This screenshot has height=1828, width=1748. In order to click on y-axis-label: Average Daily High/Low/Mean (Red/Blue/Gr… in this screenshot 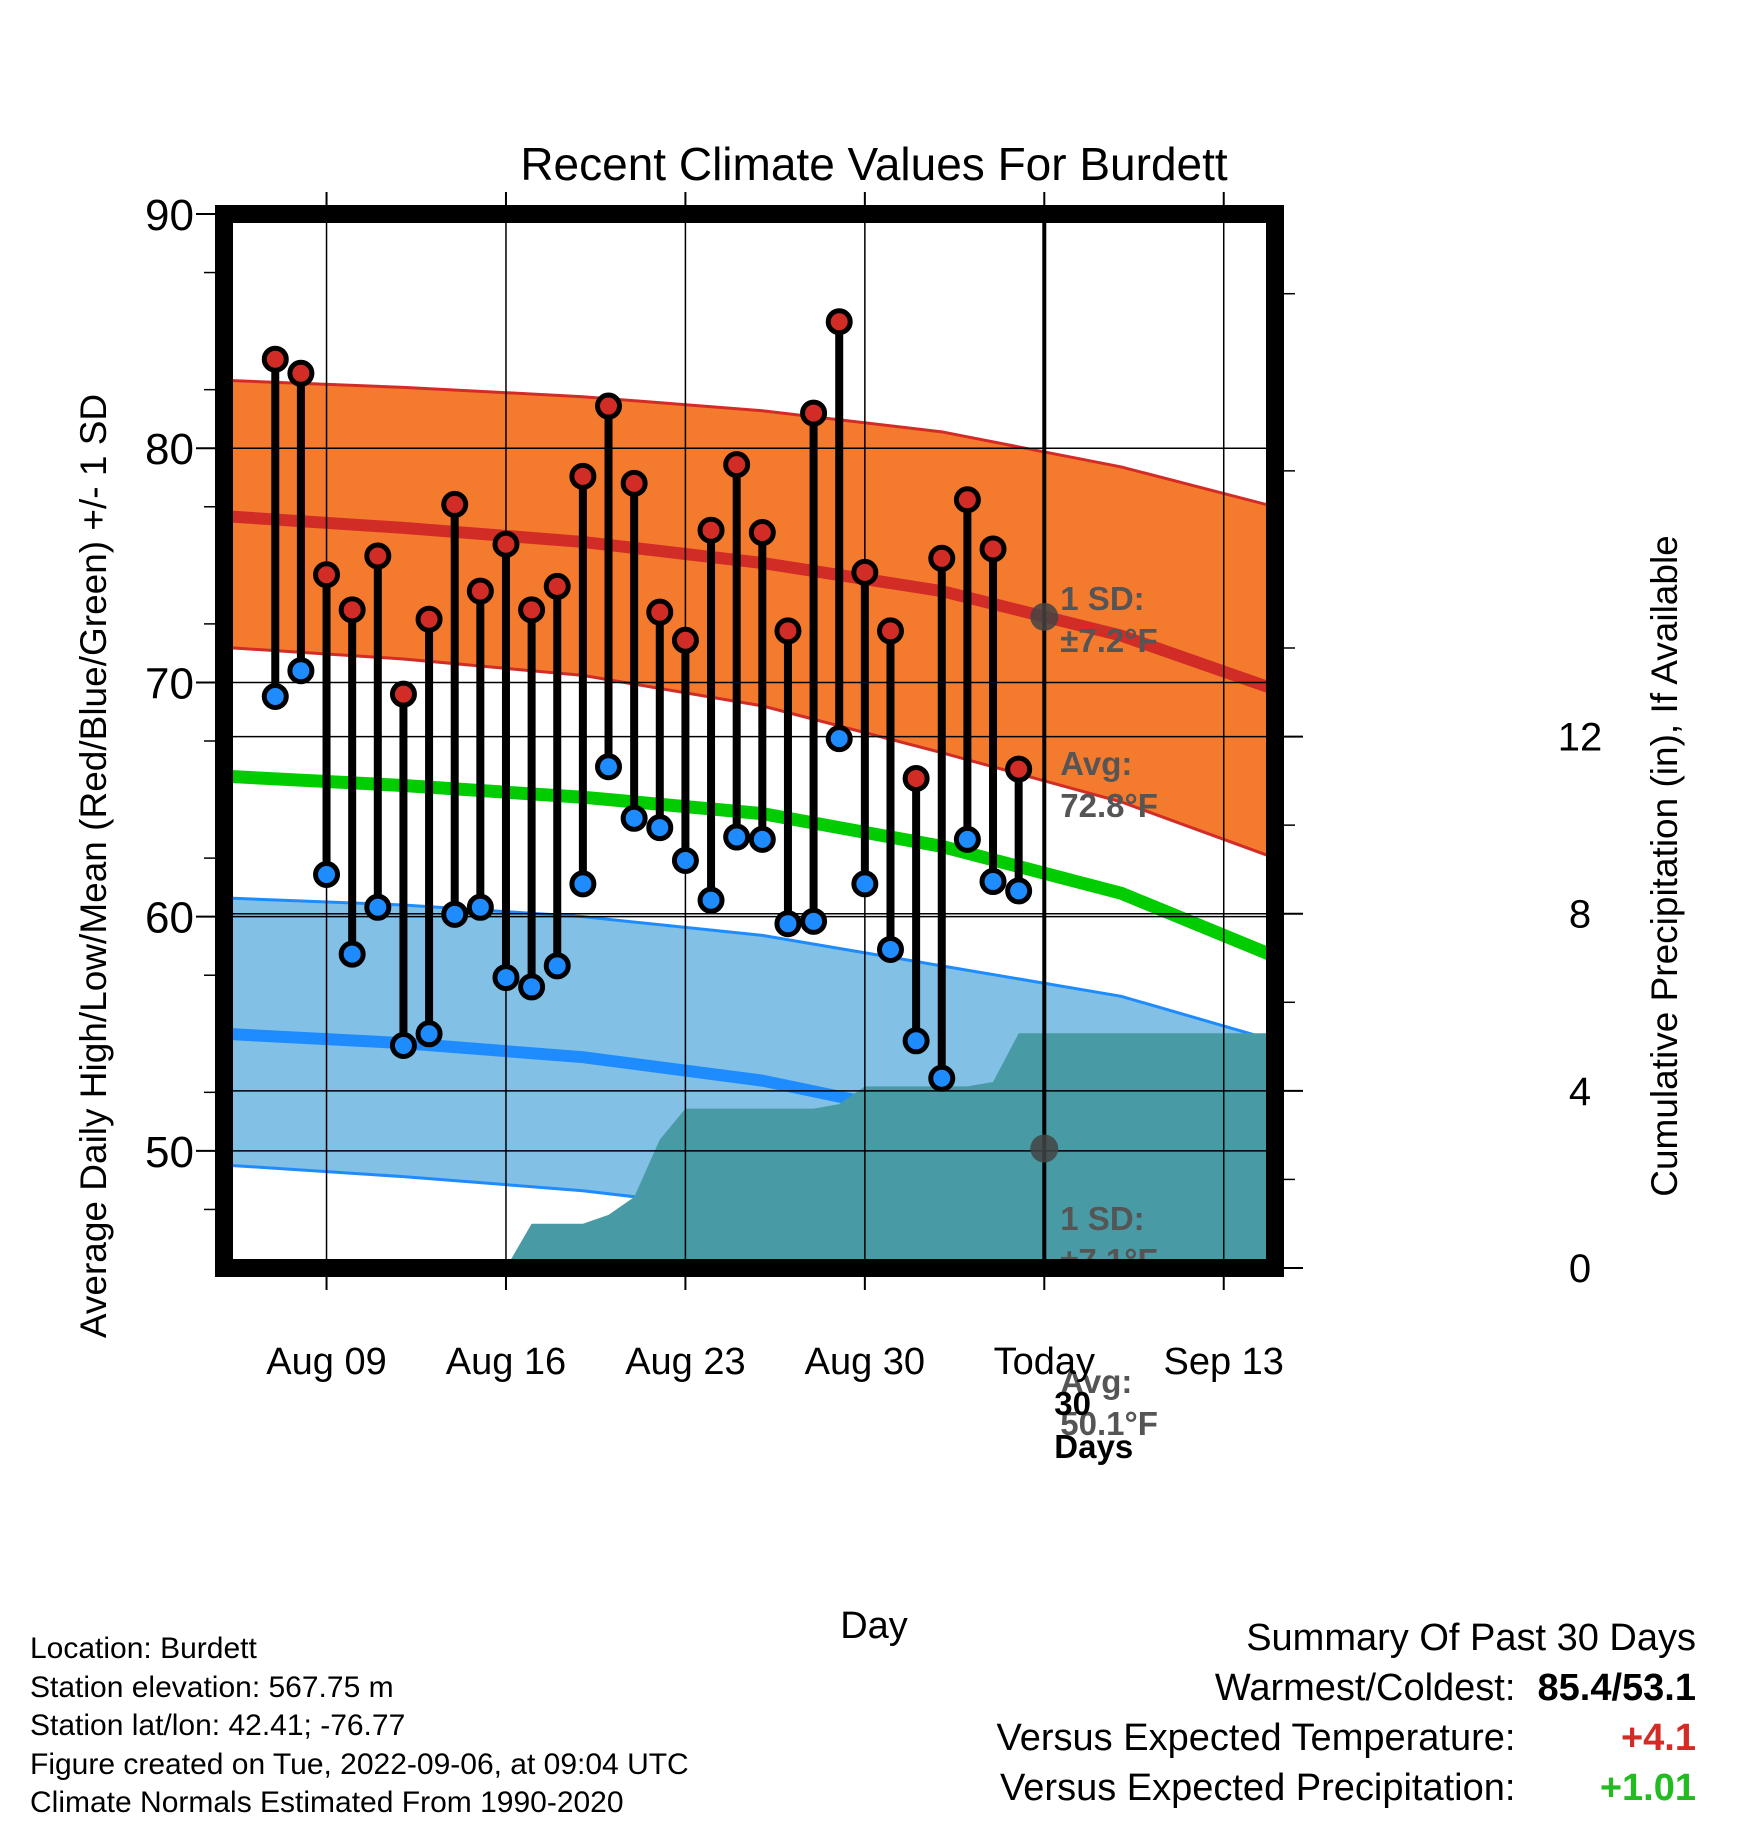, I will do `click(93, 866)`.